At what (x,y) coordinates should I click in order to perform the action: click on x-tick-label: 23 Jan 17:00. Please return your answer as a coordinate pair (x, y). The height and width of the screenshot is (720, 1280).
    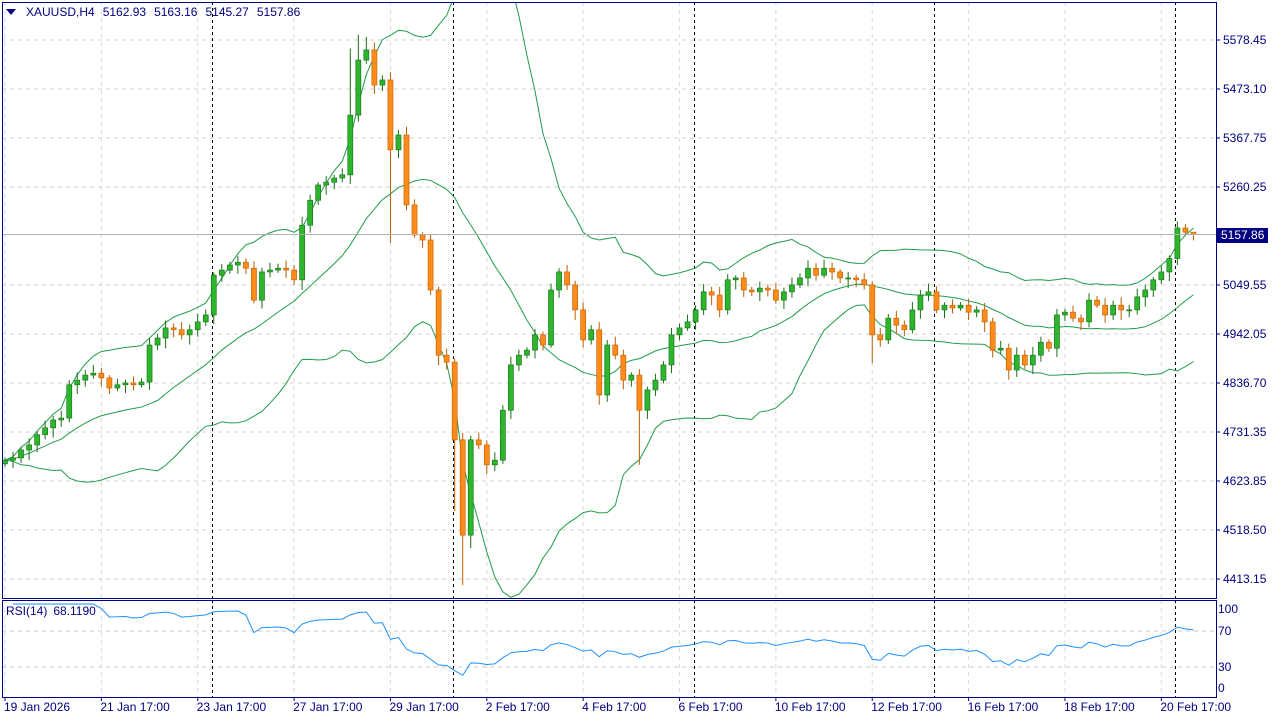
    Looking at the image, I should click on (231, 707).